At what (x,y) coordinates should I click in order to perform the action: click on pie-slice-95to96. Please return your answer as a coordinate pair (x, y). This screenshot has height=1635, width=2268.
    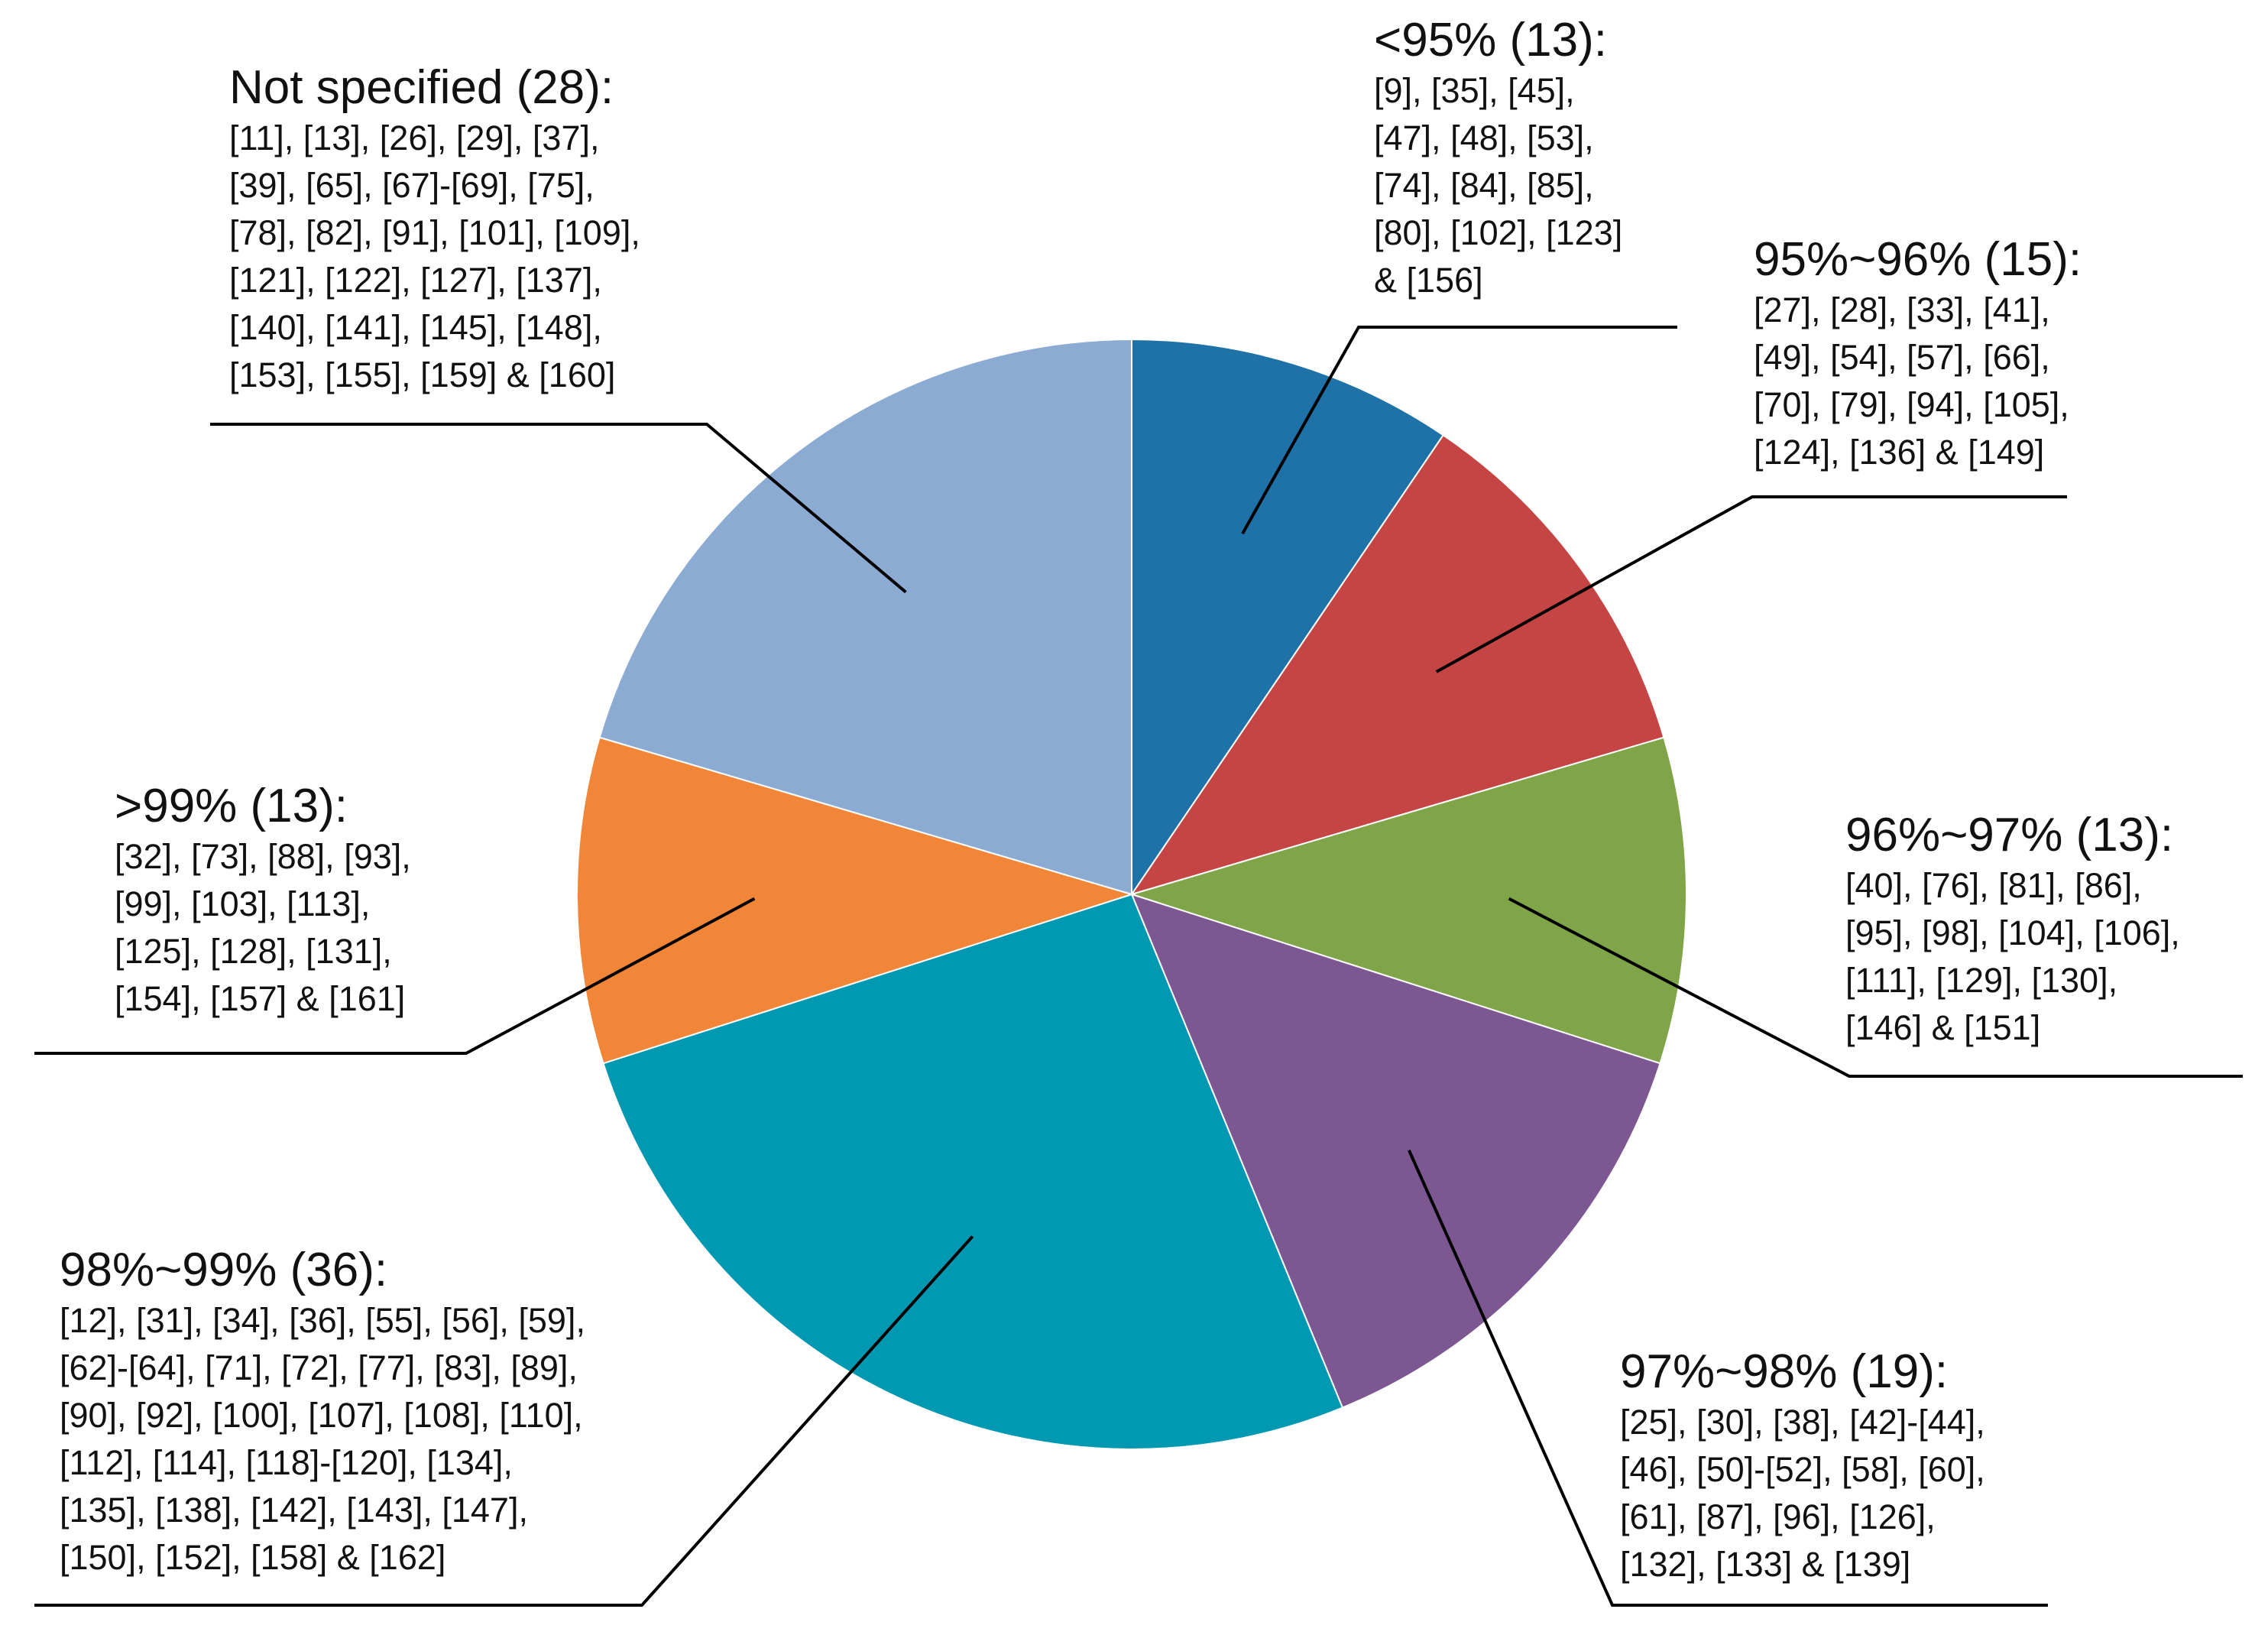
    Looking at the image, I should click on (1397, 664).